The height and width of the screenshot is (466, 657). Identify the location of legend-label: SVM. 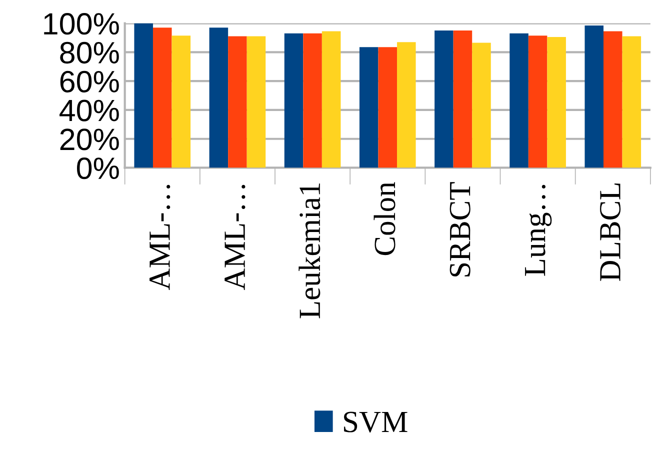
(376, 422).